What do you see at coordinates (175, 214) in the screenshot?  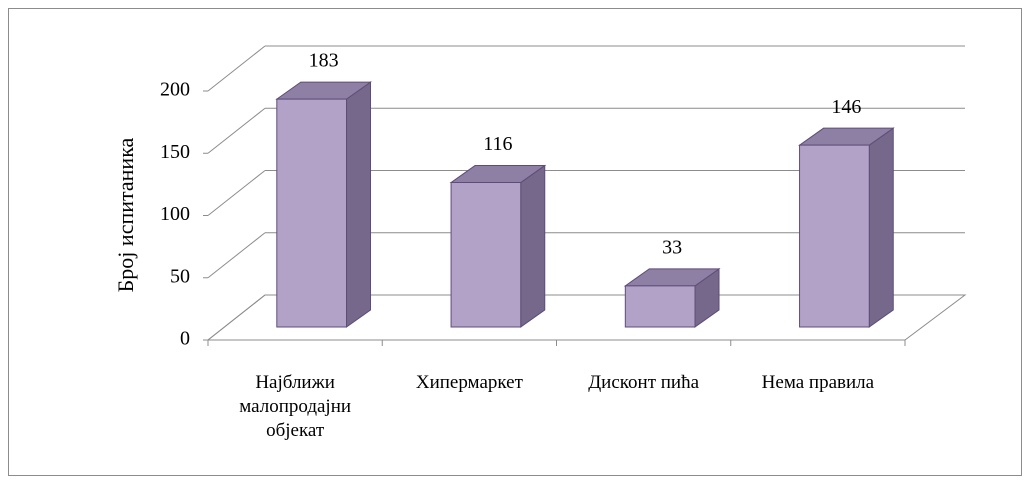 I see `y-tick-label: 100` at bounding box center [175, 214].